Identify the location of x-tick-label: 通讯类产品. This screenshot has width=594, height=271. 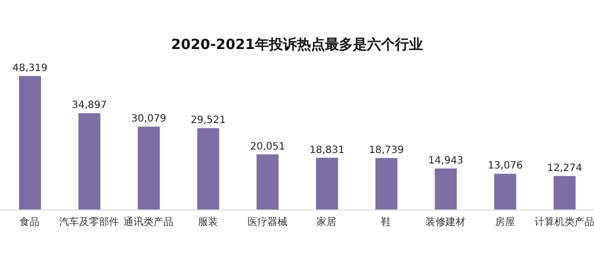
(149, 222).